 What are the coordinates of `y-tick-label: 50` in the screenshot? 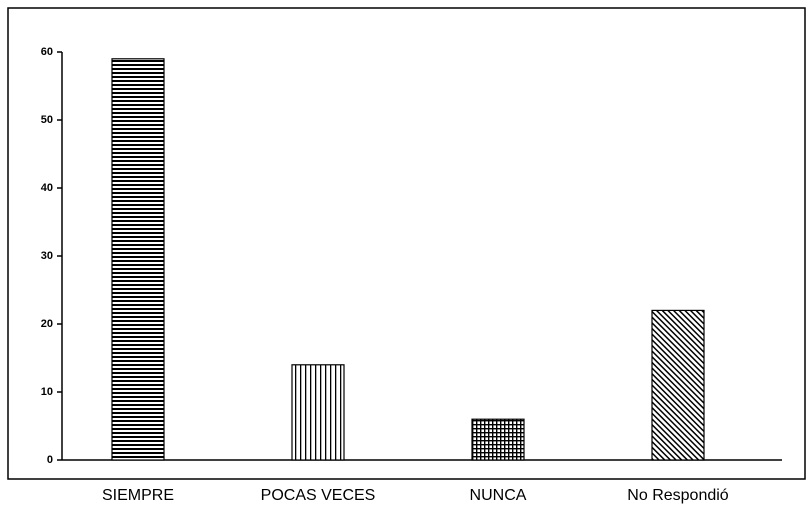 It's located at (47, 120).